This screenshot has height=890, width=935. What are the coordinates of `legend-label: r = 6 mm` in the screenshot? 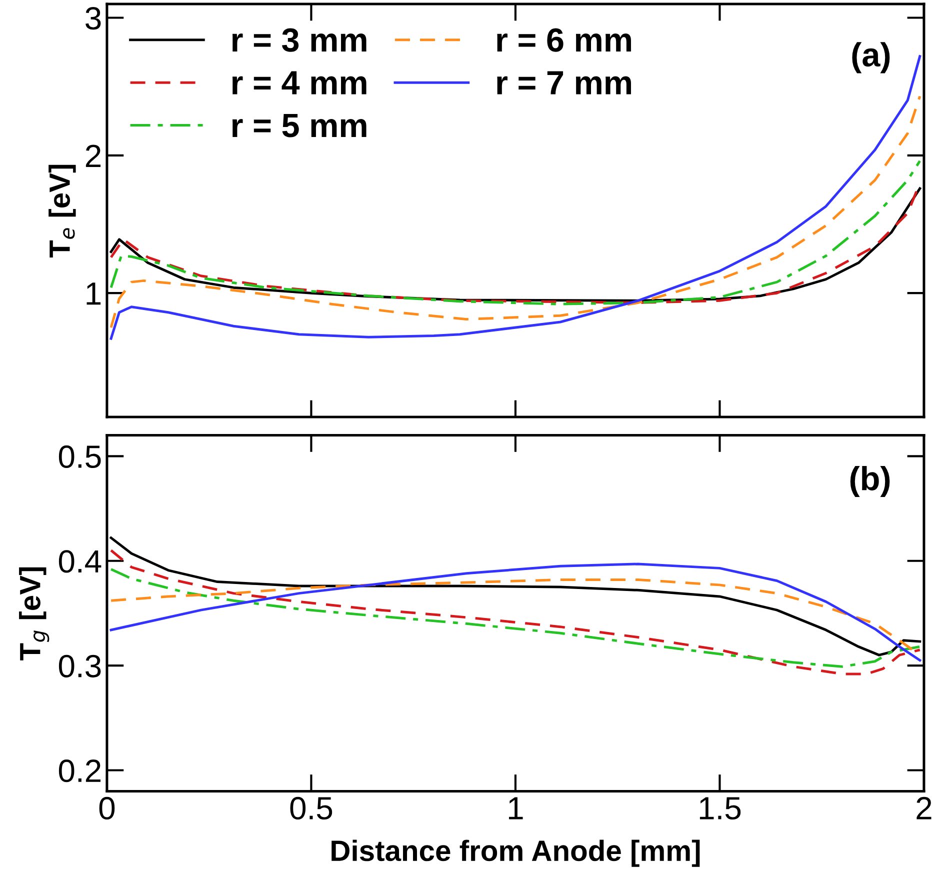 It's located at (564, 40).